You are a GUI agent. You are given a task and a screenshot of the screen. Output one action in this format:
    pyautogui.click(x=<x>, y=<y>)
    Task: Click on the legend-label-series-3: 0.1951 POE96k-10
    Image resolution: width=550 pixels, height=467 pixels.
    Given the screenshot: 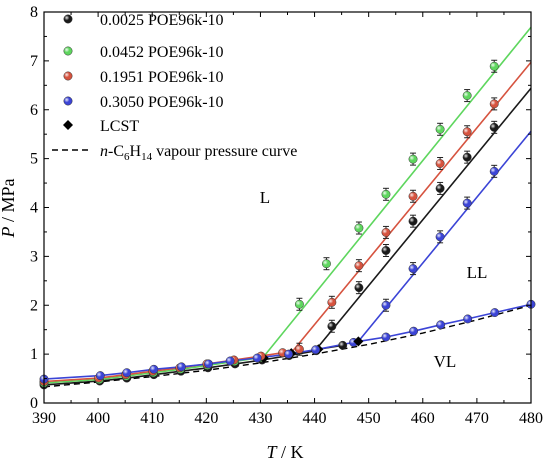 What is the action you would take?
    pyautogui.click(x=162, y=77)
    